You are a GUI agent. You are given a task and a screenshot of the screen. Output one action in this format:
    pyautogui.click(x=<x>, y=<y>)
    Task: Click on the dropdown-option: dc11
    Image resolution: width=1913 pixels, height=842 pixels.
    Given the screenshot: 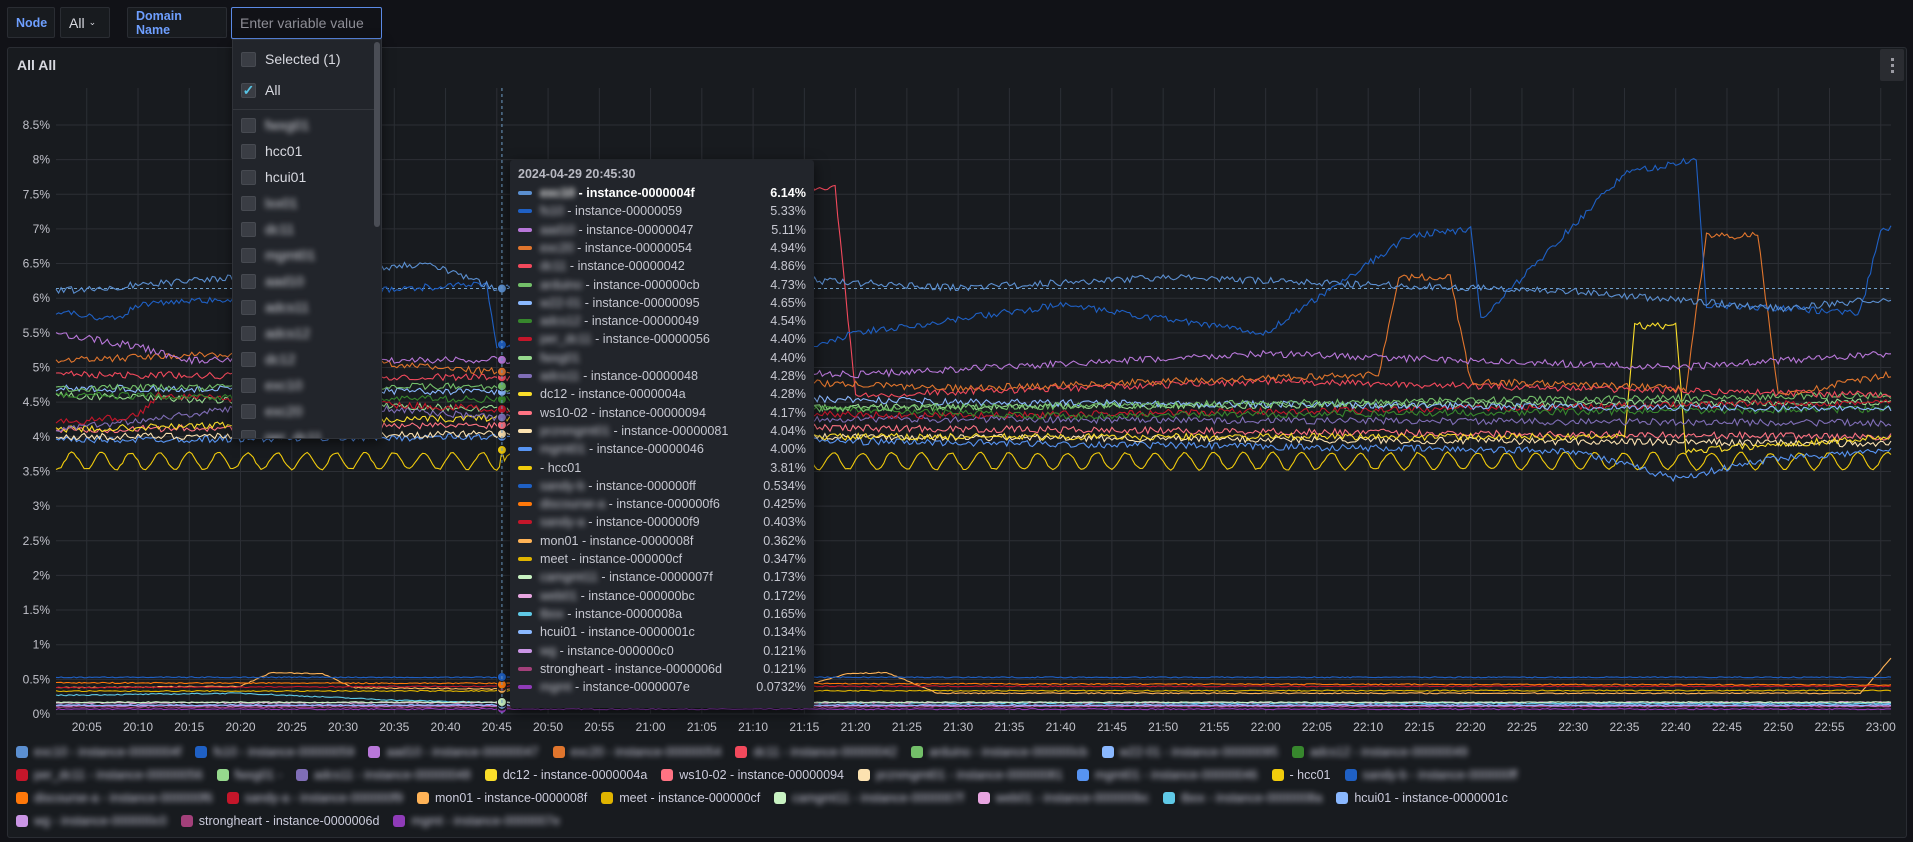 What is the action you would take?
    pyautogui.click(x=267, y=229)
    